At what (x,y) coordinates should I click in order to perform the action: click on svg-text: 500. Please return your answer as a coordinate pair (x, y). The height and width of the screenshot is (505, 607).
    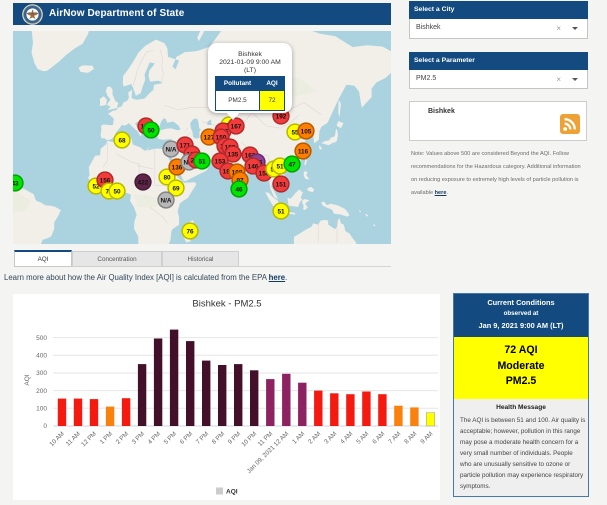
    Looking at the image, I should click on (41, 338).